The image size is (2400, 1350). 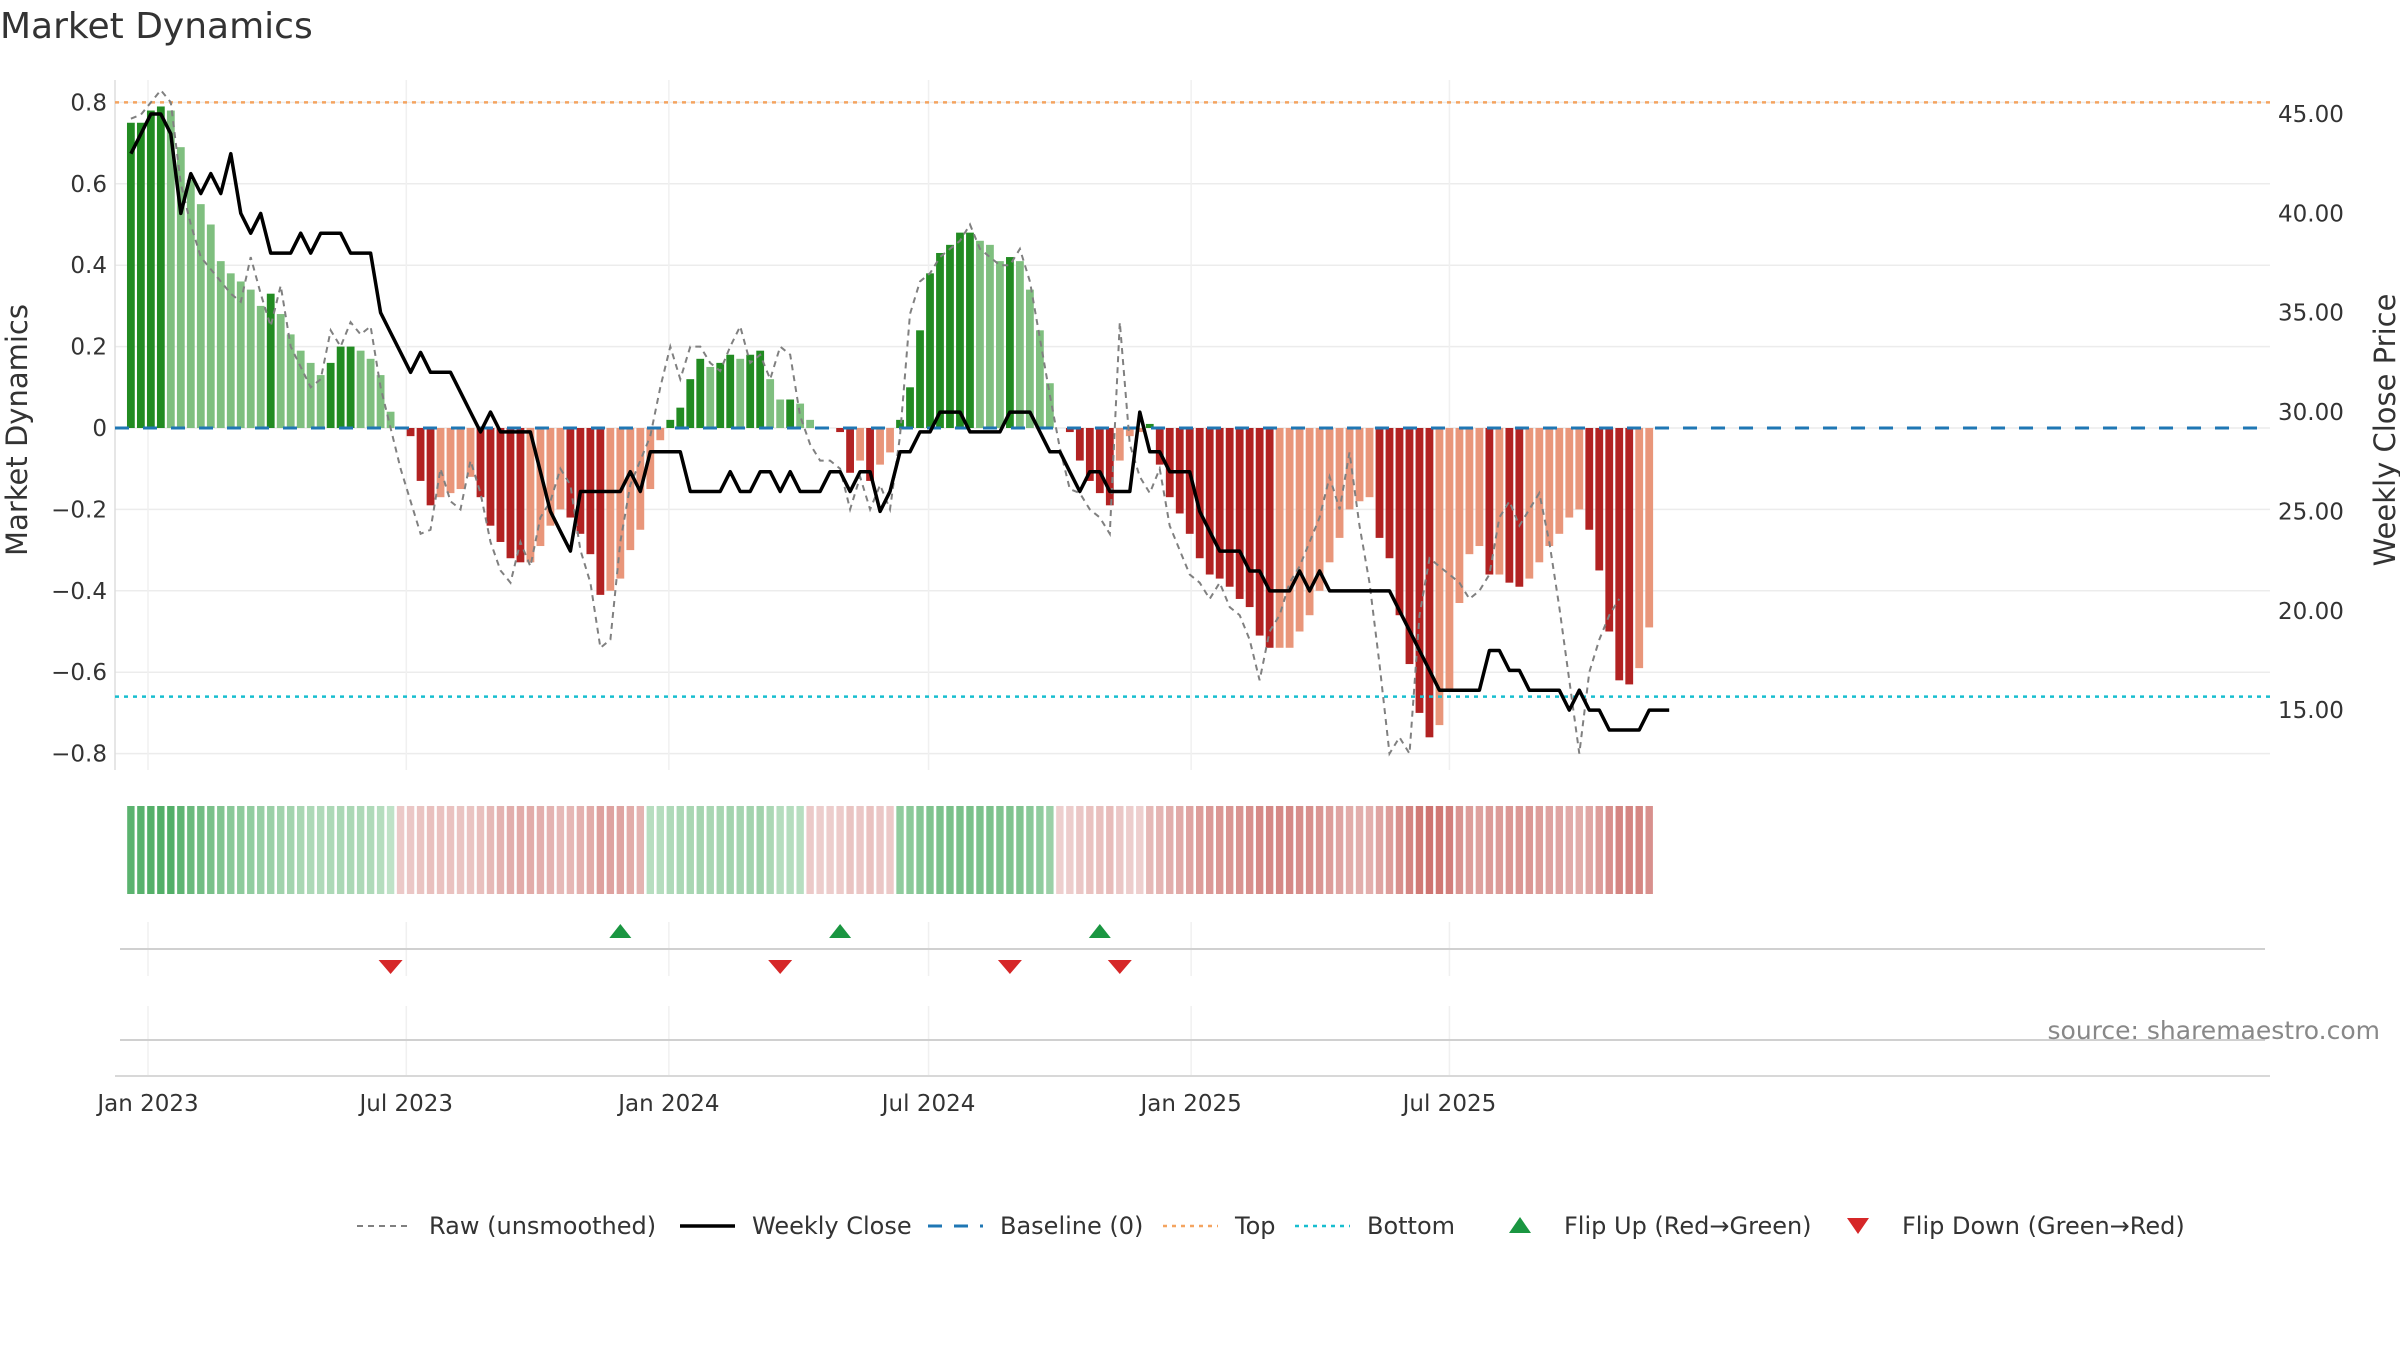 What do you see at coordinates (88, 348) in the screenshot?
I see `y-tick-label: 0.2` at bounding box center [88, 348].